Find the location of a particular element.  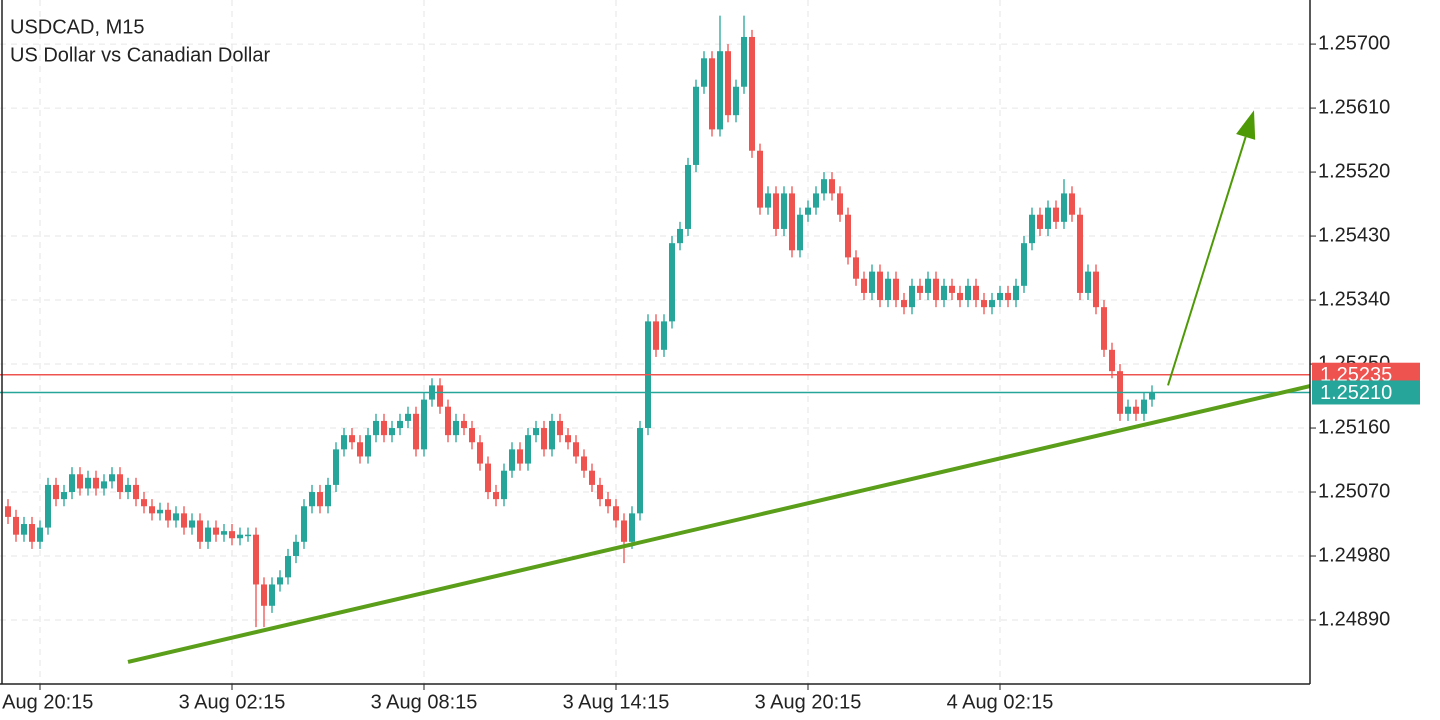

arrow-shaft is located at coordinates (1207, 261).